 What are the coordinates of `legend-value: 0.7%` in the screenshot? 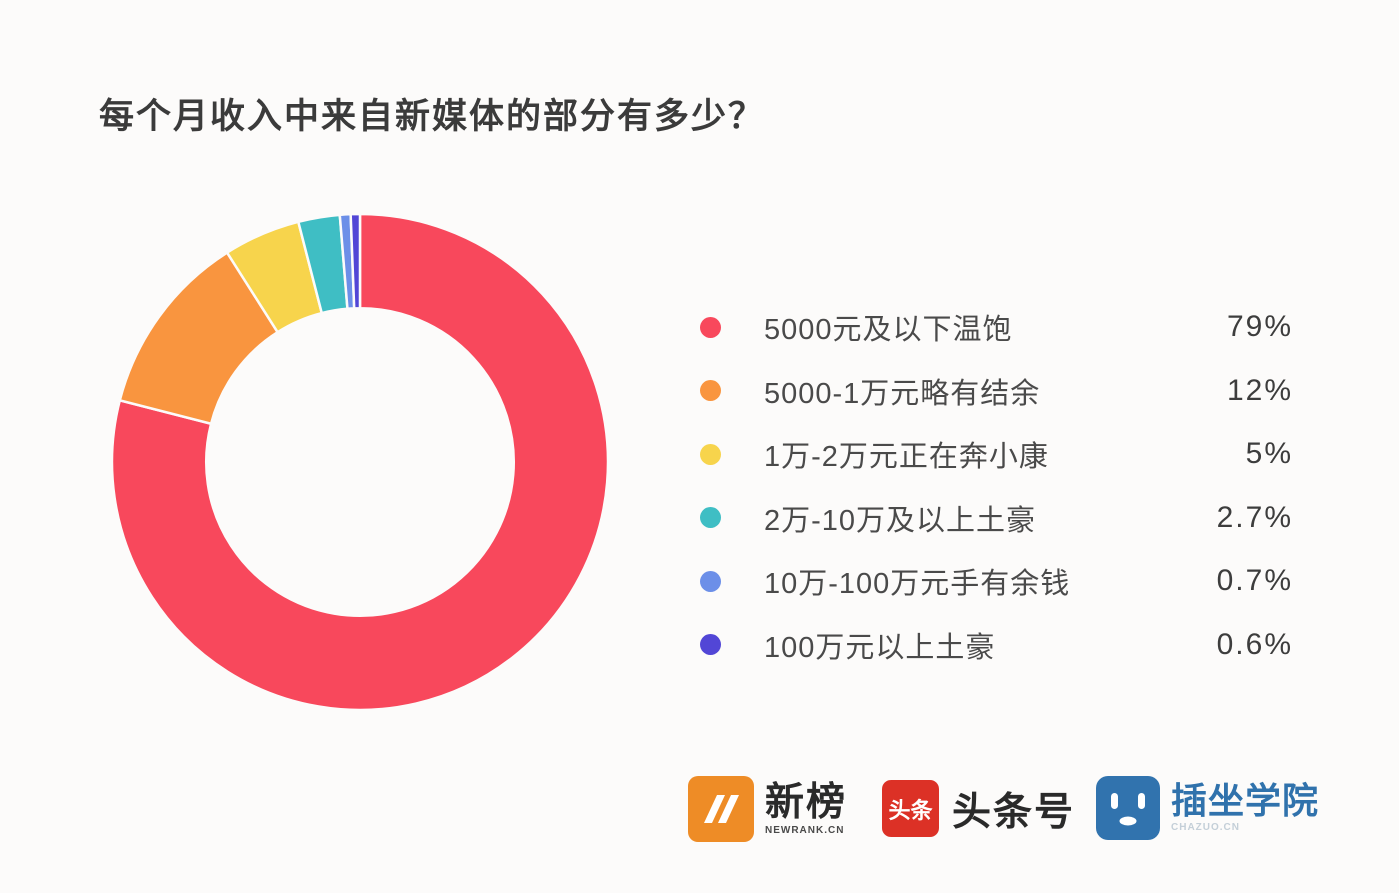 It's located at (1254, 580).